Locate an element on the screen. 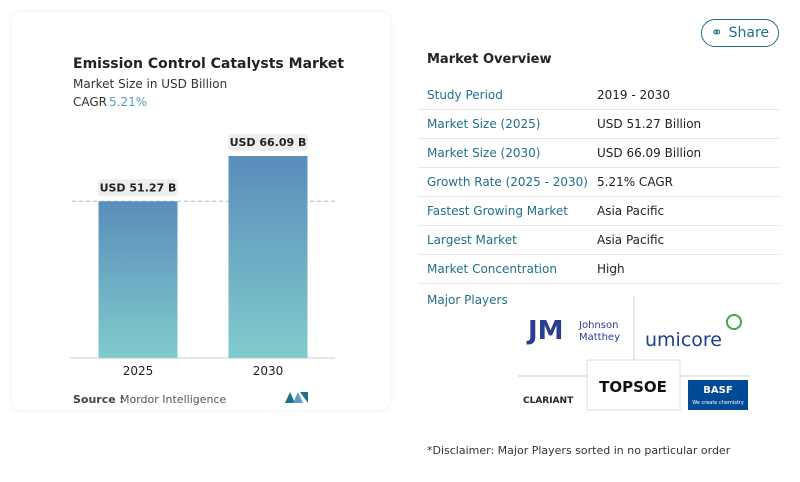 This screenshot has height=482, width=800. overview-row: Growth Rate (2025 - 2030) 5.21% CAGR is located at coordinates (599, 182).